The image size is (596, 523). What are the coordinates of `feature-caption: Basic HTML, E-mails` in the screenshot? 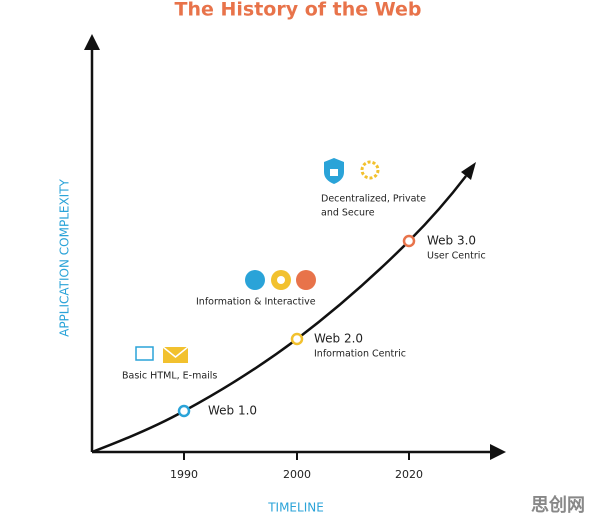 It's located at (169, 376).